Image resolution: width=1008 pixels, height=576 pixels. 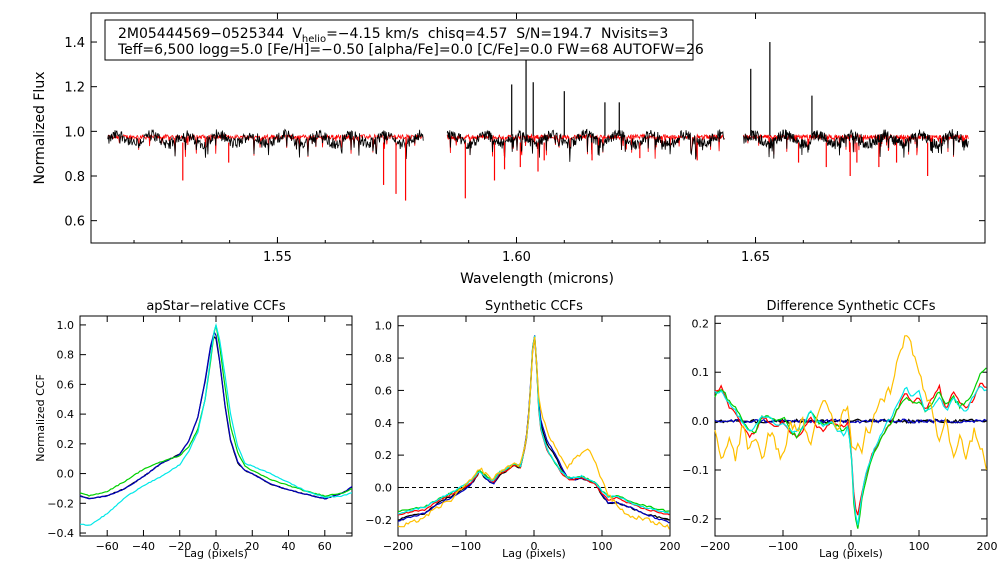 I want to click on difference-ccf-series-cyan, so click(x=850, y=455).